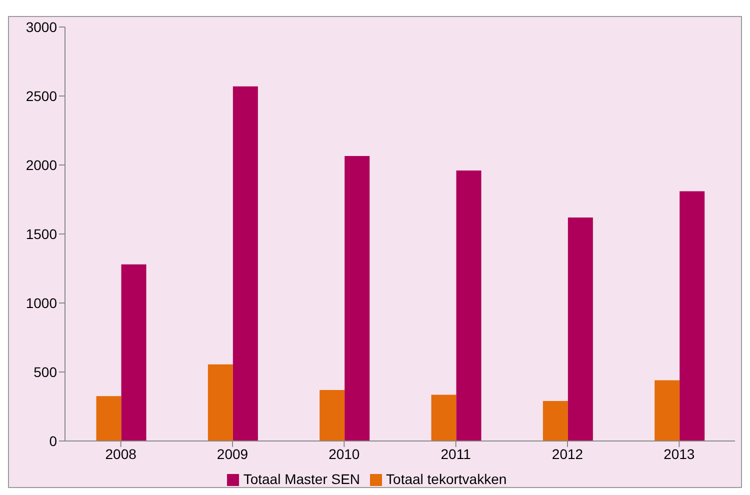 This screenshot has width=750, height=495. I want to click on y-tick-label: 3000, so click(42, 26).